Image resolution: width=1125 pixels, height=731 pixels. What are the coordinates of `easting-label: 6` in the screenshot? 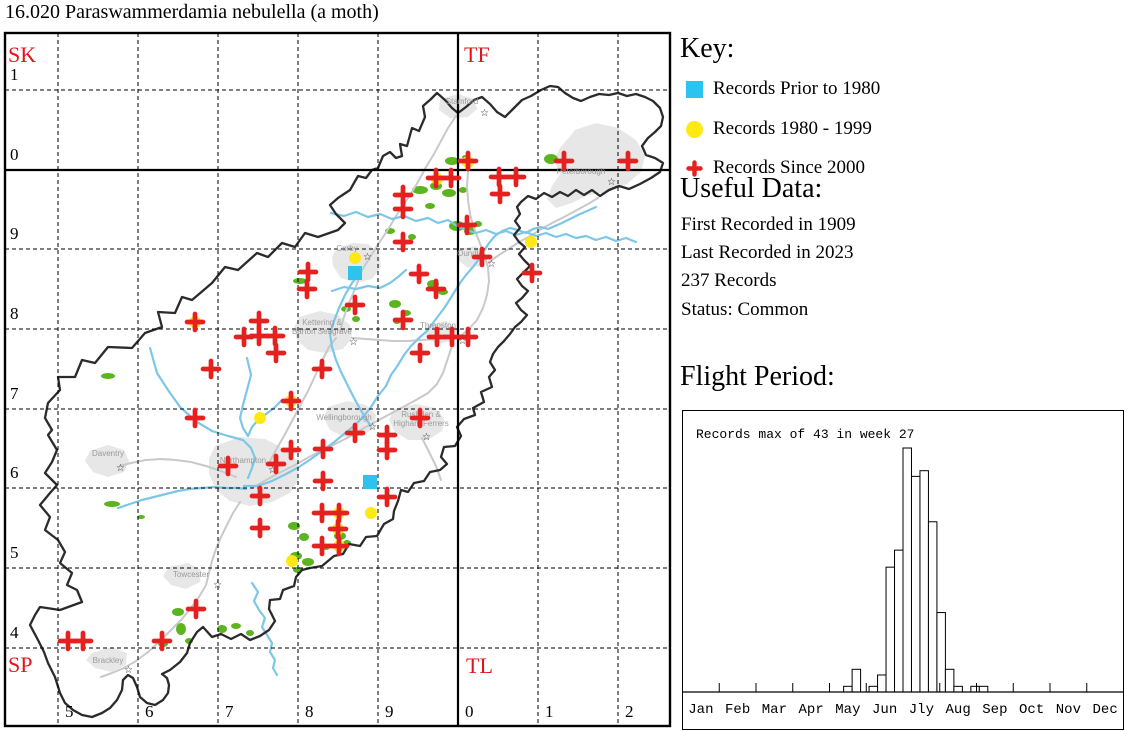 It's located at (149, 711).